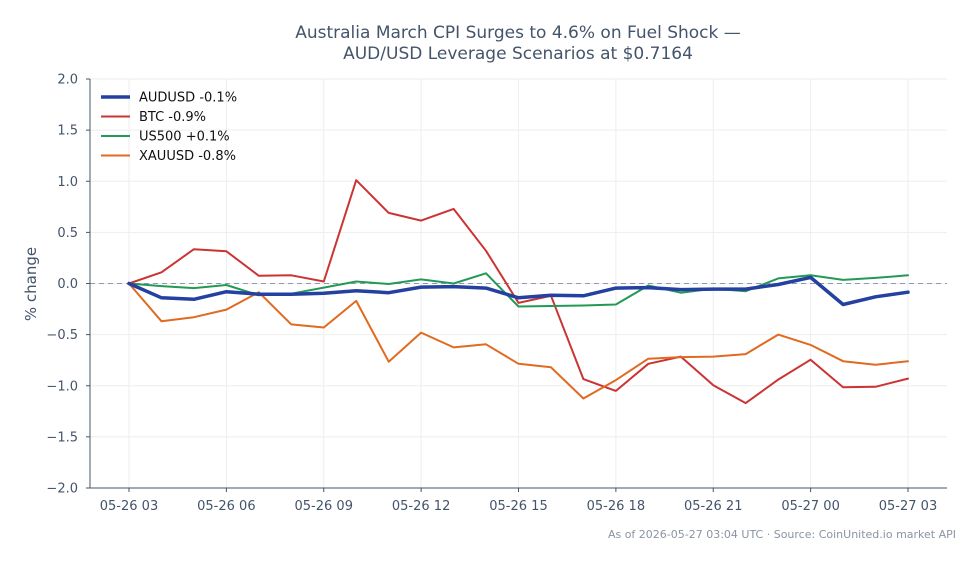 The width and height of the screenshot is (979, 564). What do you see at coordinates (31, 284) in the screenshot?
I see `y-axis-label: % change` at bounding box center [31, 284].